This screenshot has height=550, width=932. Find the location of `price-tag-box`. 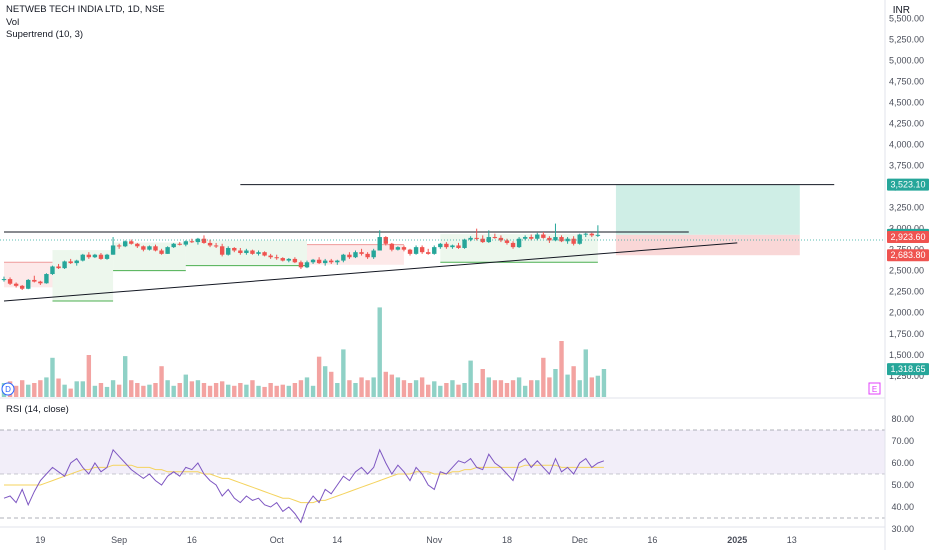

price-tag-box is located at coordinates (908, 184).